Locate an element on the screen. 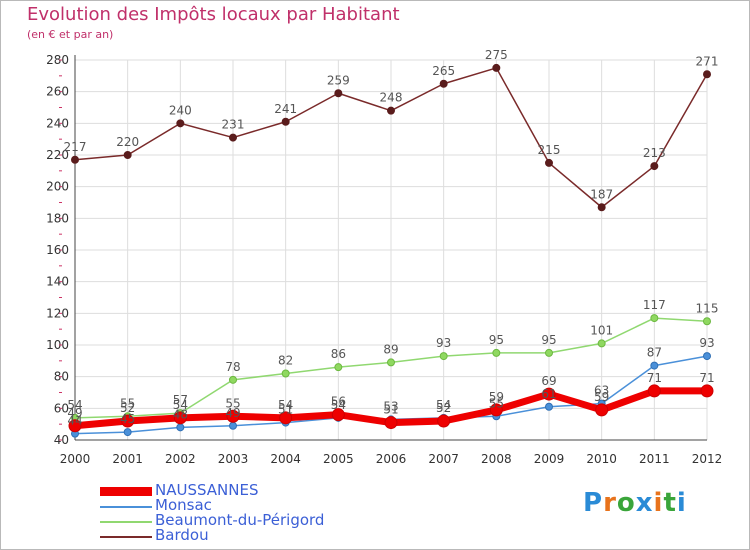 The image size is (750, 550). x-tick-label: 2005 is located at coordinates (338, 459).